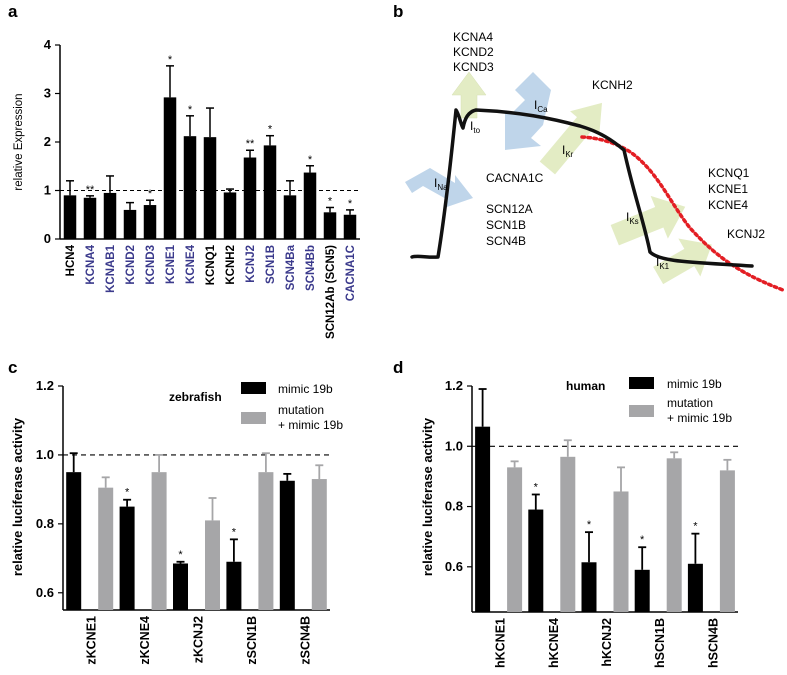 Image resolution: width=787 pixels, height=675 pixels. I want to click on legend-swatch-mimic-d, so click(641, 383).